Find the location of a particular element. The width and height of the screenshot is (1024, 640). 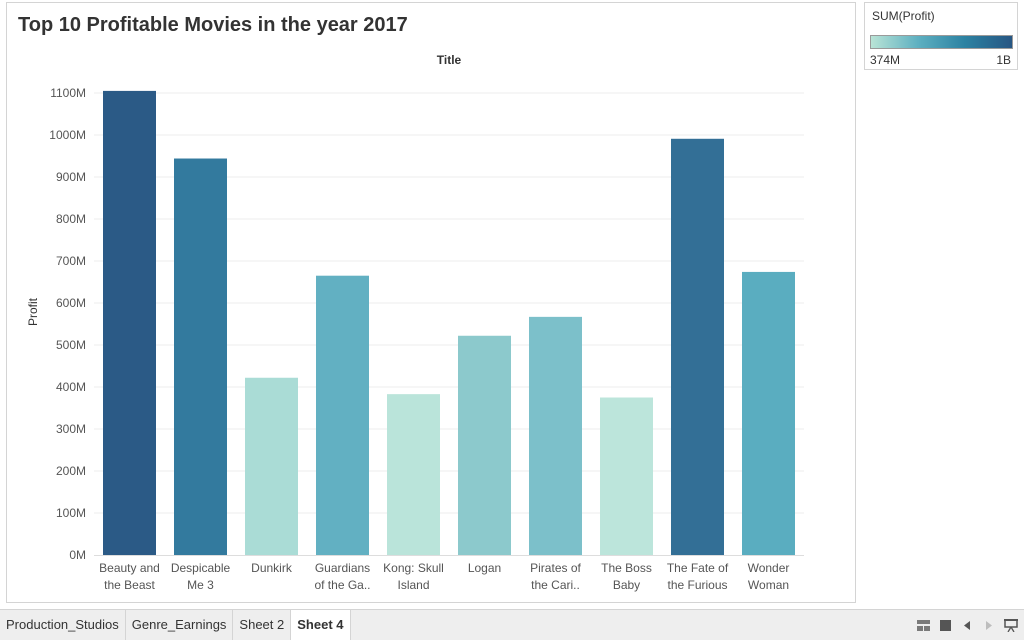

legend-title: SUM(Profit) is located at coordinates (903, 16).